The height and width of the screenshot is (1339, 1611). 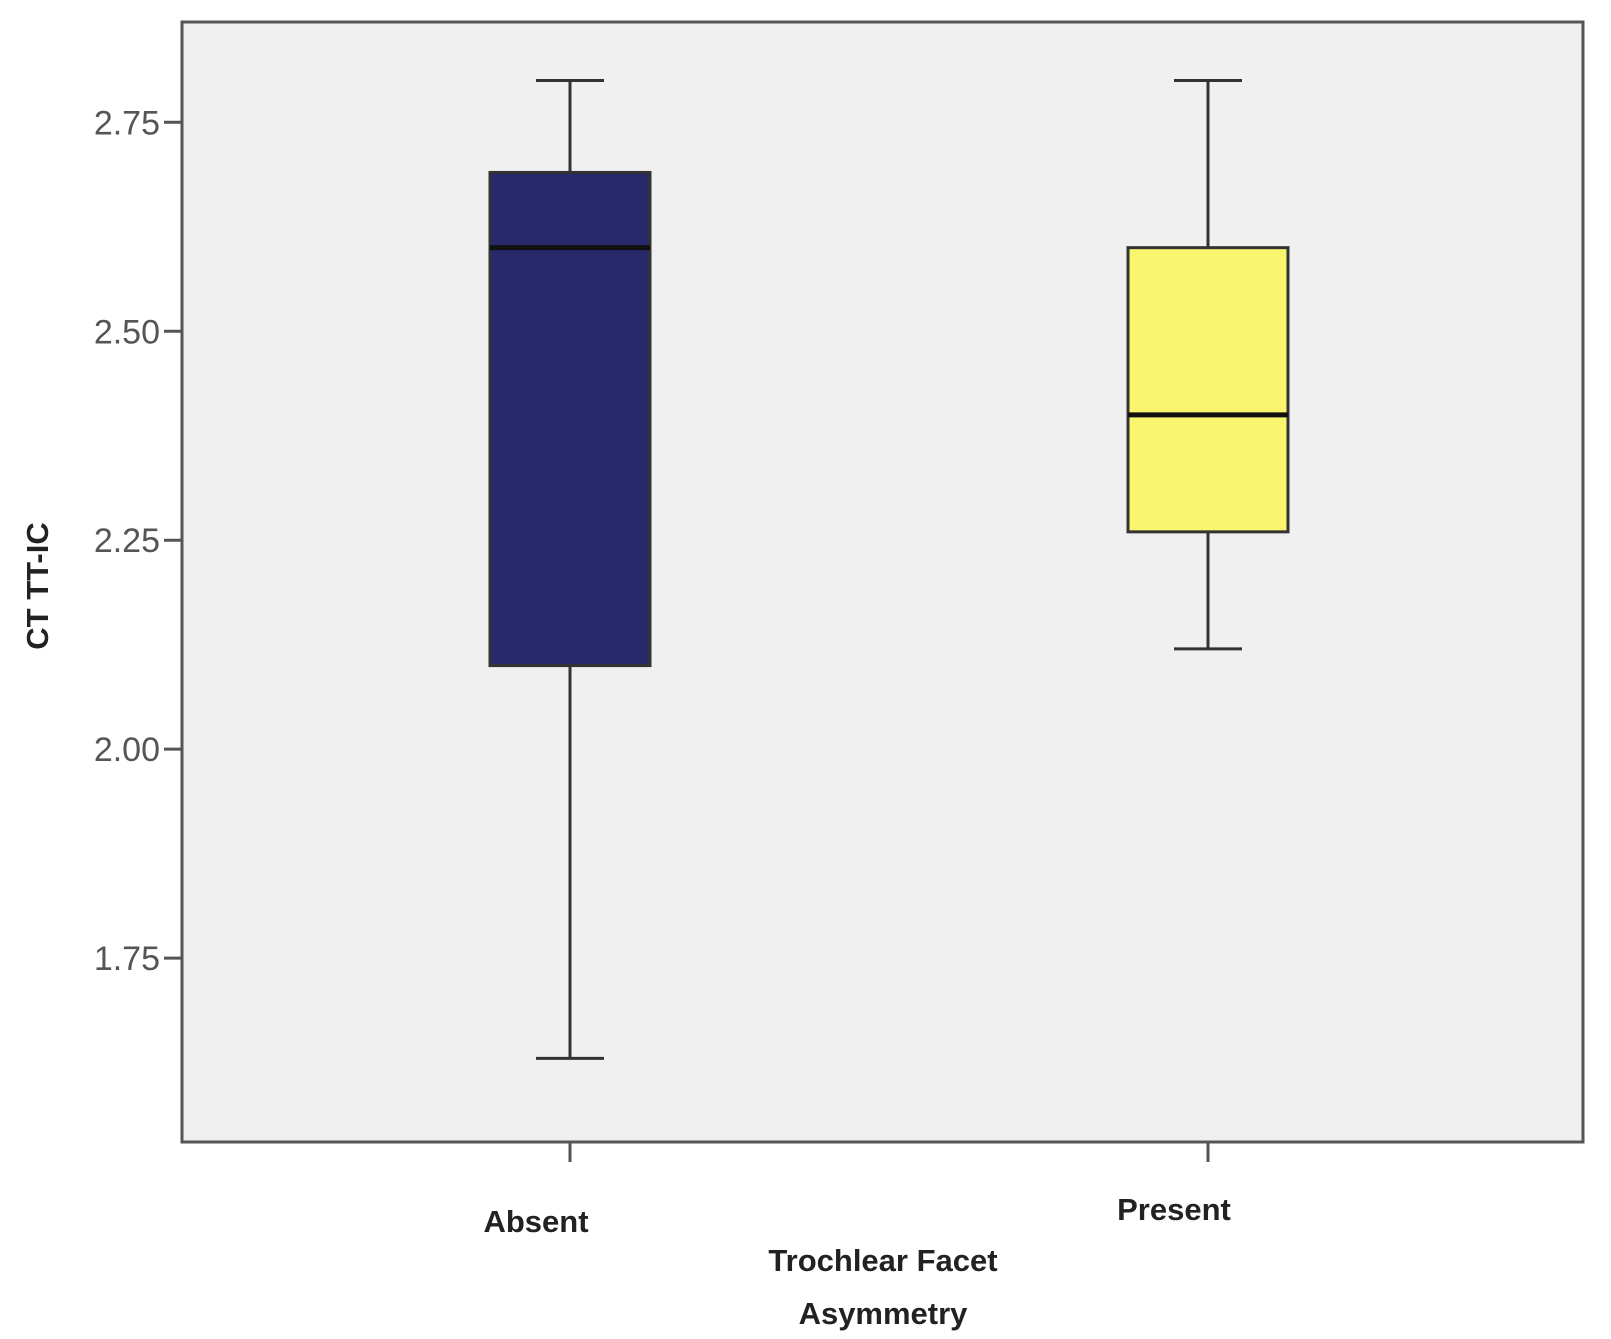 What do you see at coordinates (127, 332) in the screenshot?
I see `y-tick-label: 2.50` at bounding box center [127, 332].